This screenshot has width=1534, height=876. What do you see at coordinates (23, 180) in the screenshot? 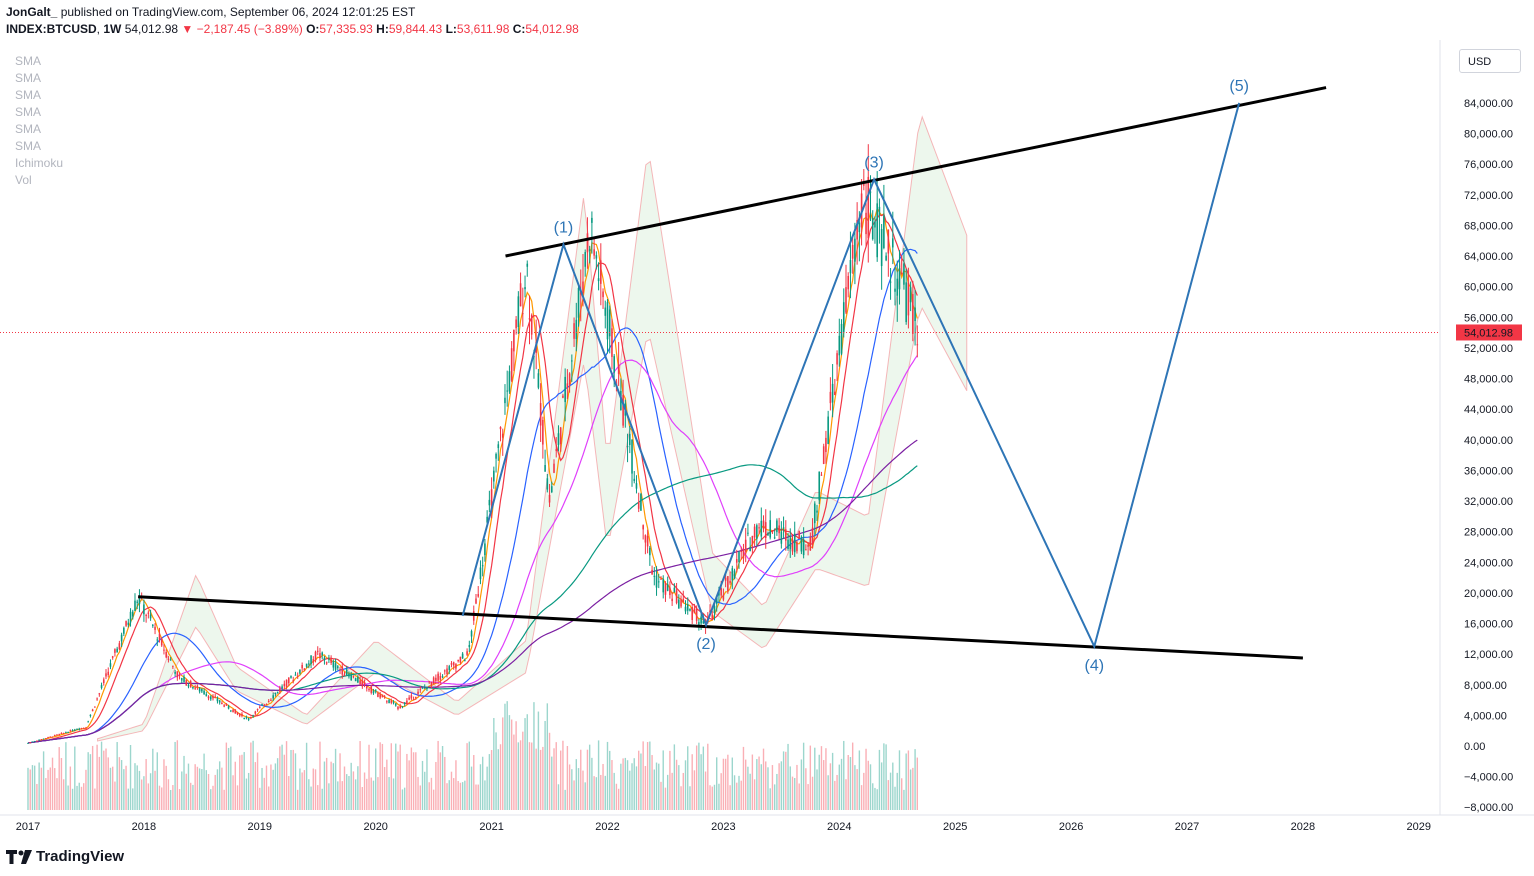
I see `indicator-volume: Vol` at bounding box center [23, 180].